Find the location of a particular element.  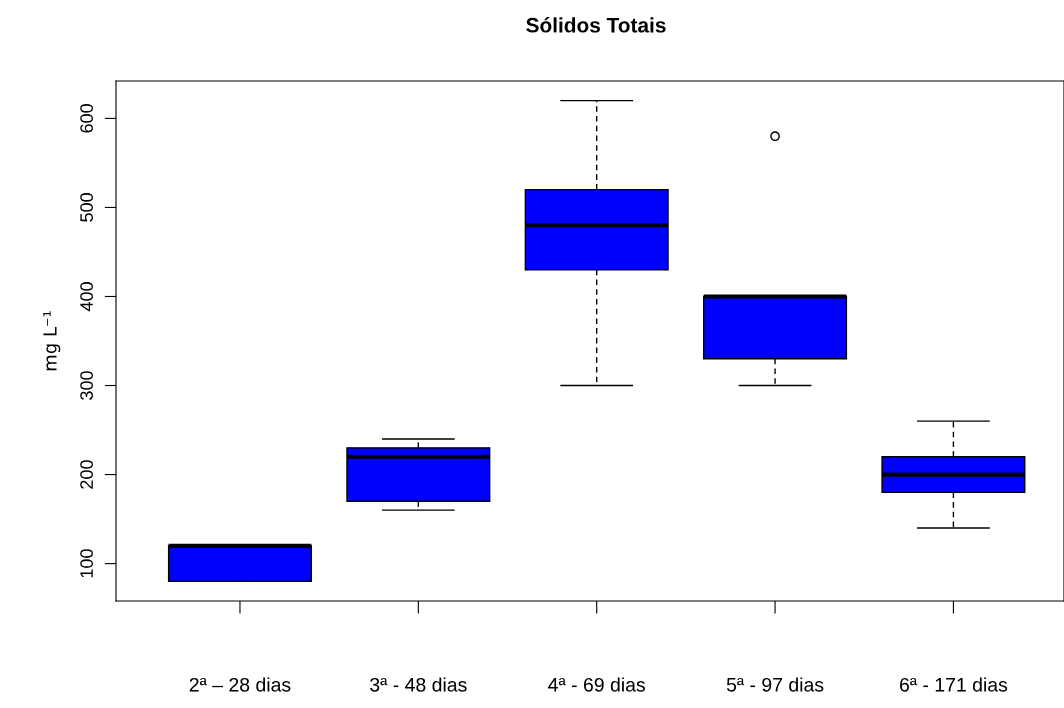

y-tick-label: 500 is located at coordinates (86, 207).